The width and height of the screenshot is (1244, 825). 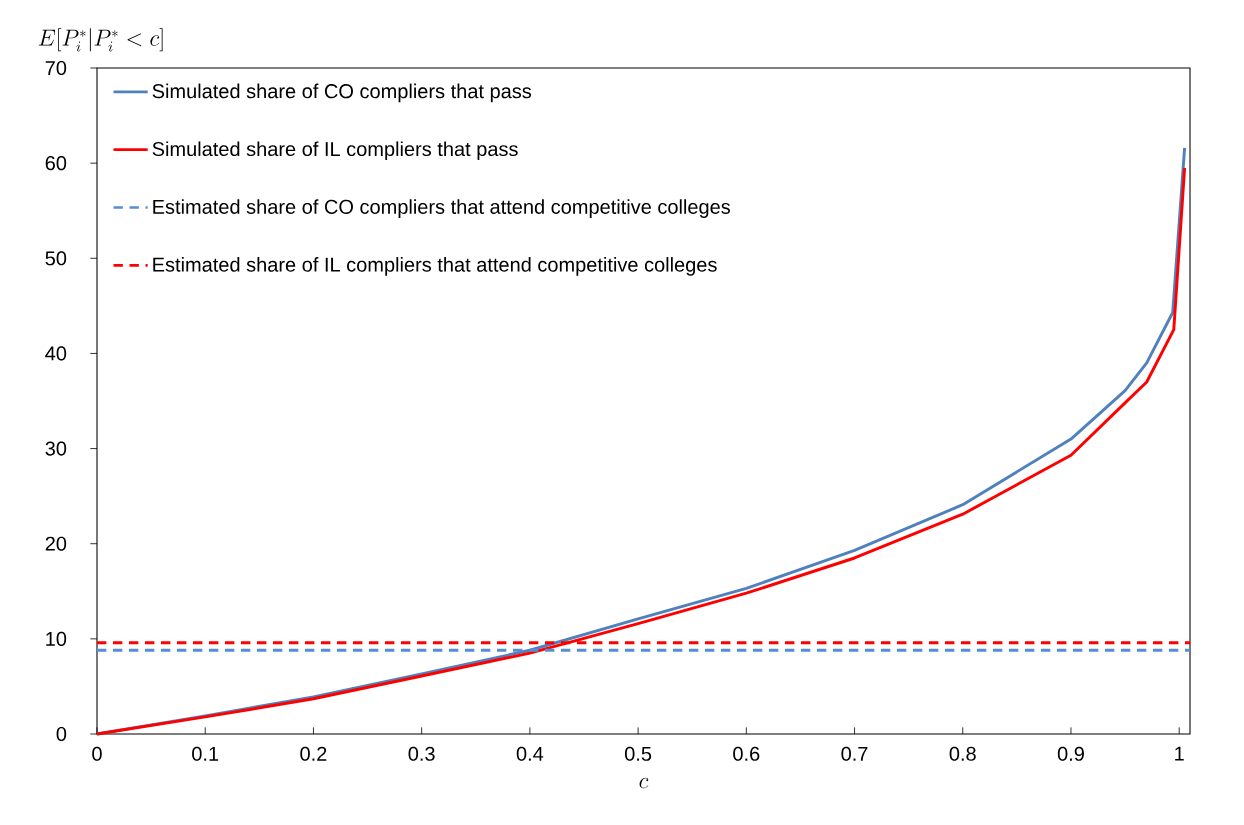 I want to click on x-tick-label: 0.1, so click(x=205, y=753).